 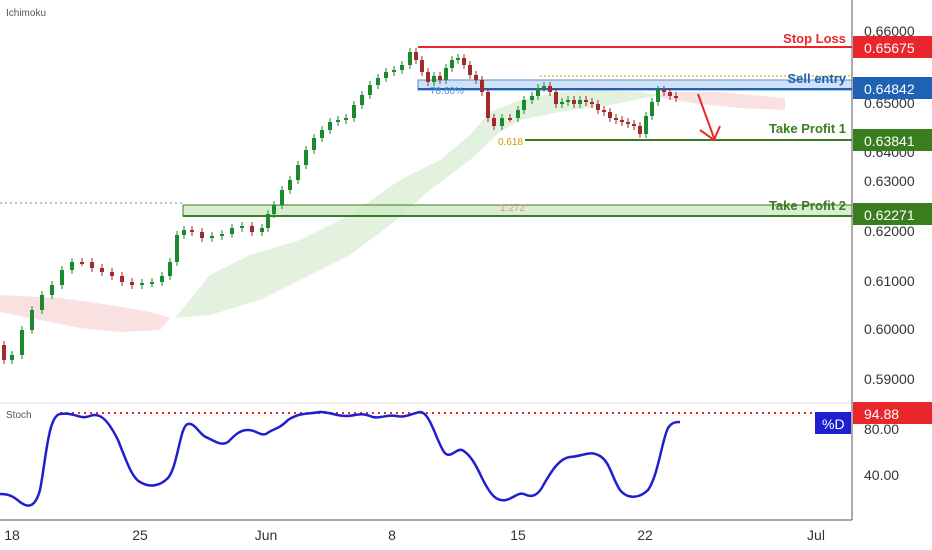 What do you see at coordinates (892, 88) in the screenshot?
I see `sell-entry-price-tag-bg` at bounding box center [892, 88].